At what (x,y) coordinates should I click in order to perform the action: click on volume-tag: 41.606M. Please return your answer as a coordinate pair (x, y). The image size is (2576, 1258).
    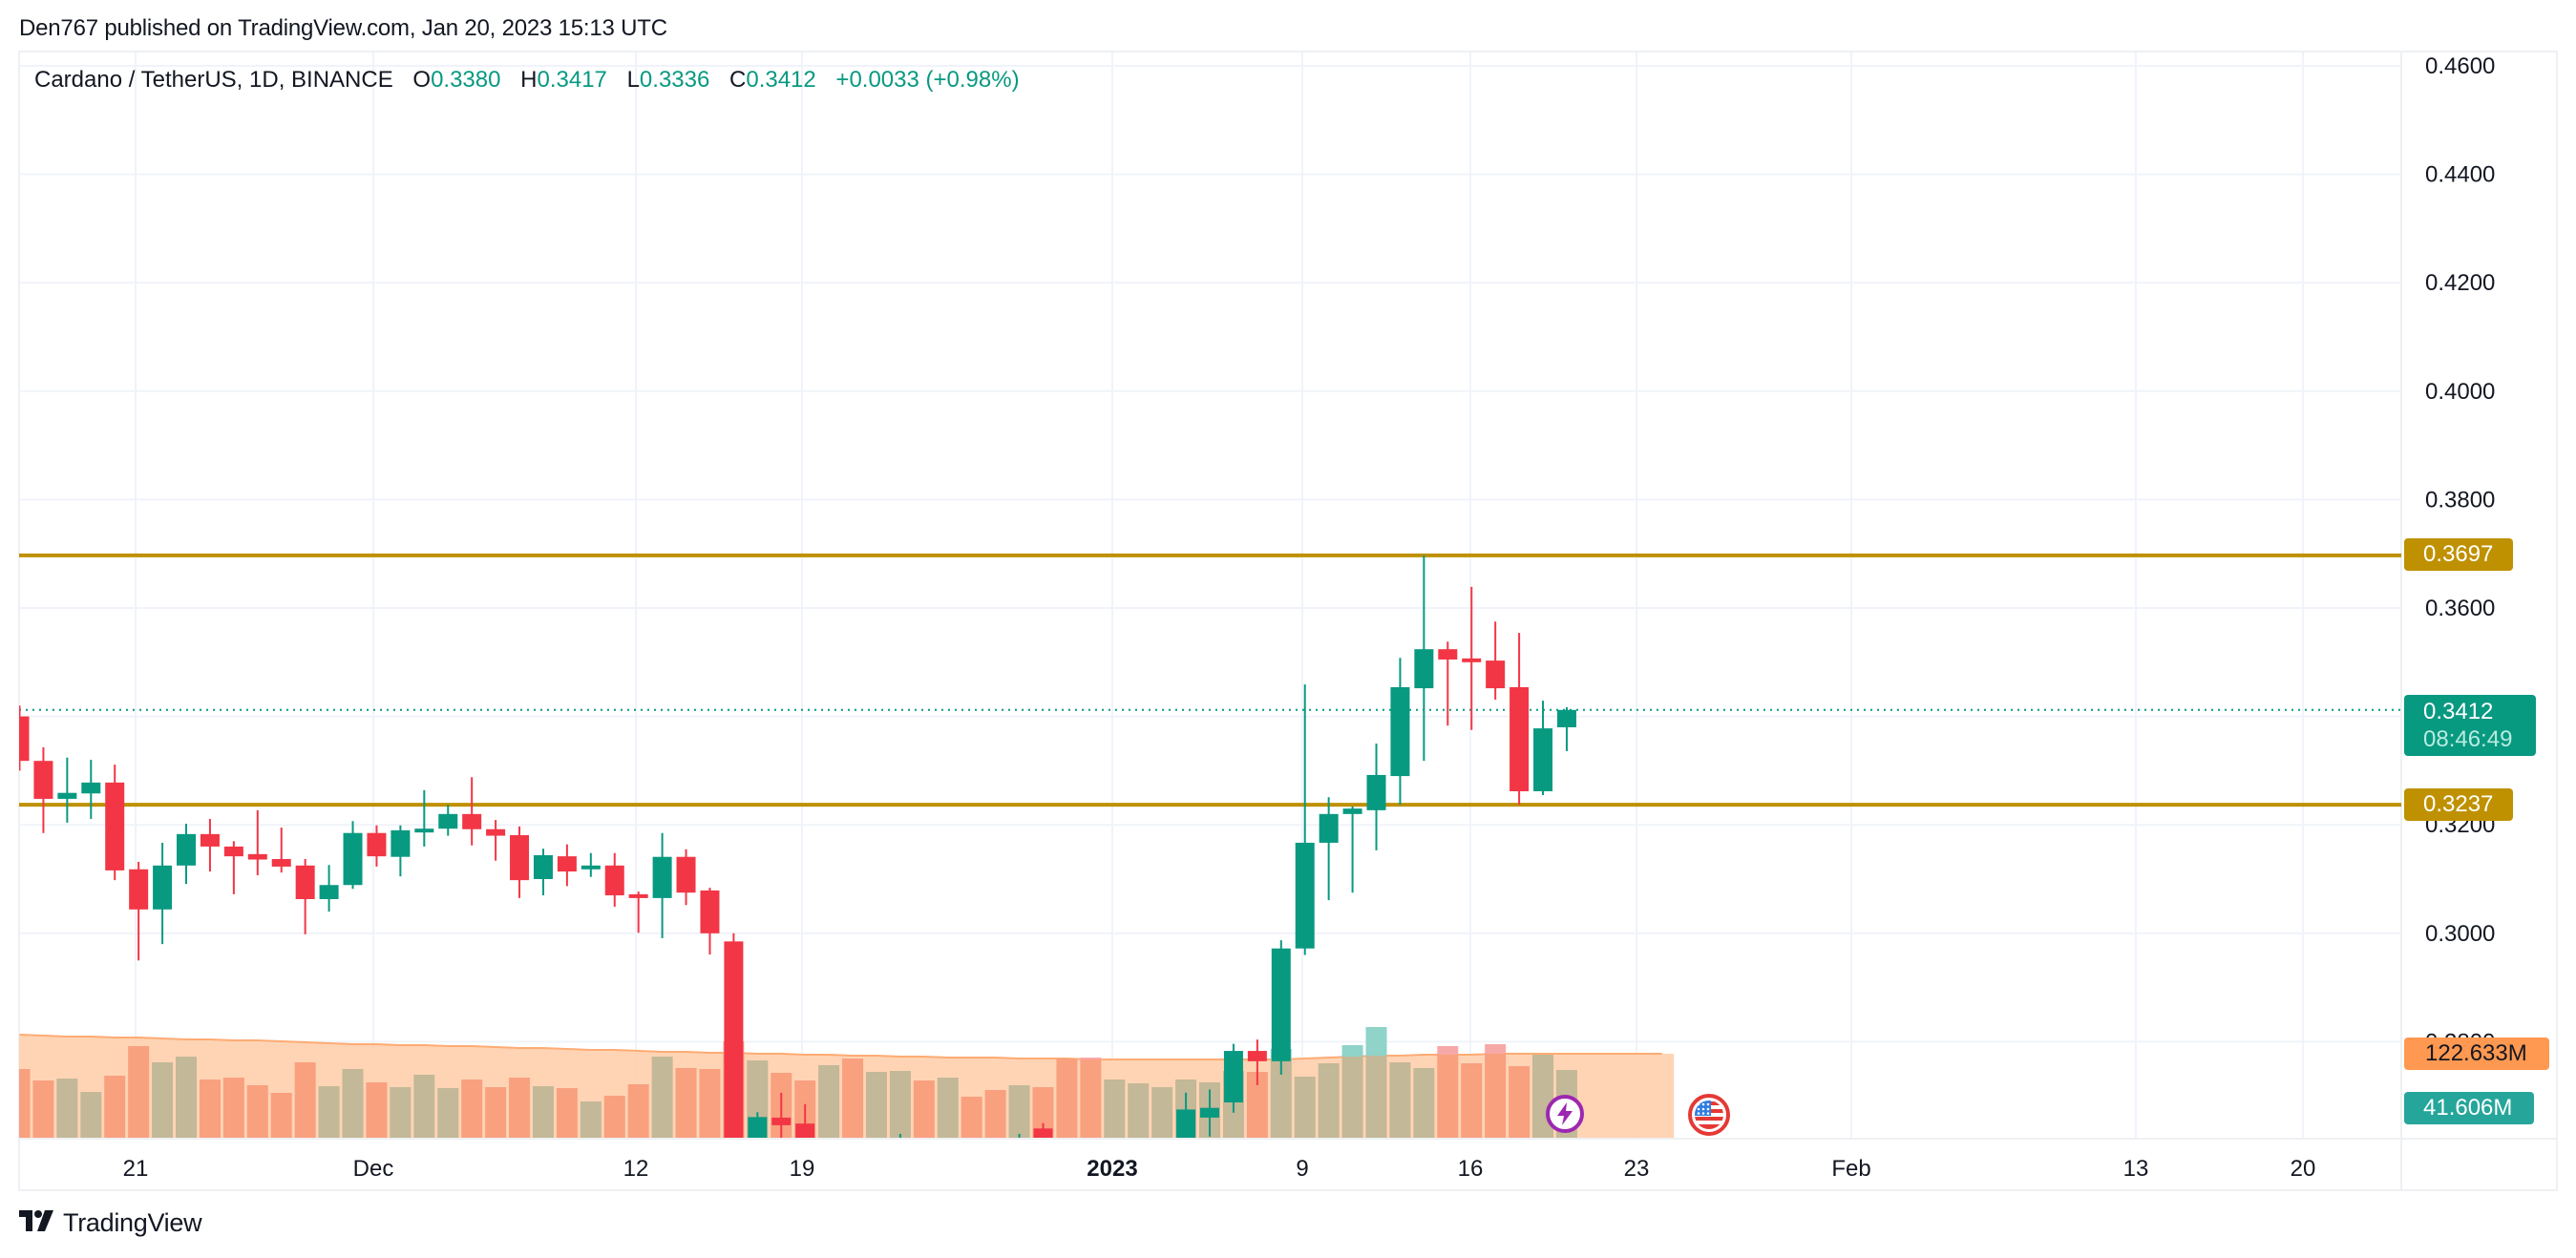
    Looking at the image, I should click on (2469, 1108).